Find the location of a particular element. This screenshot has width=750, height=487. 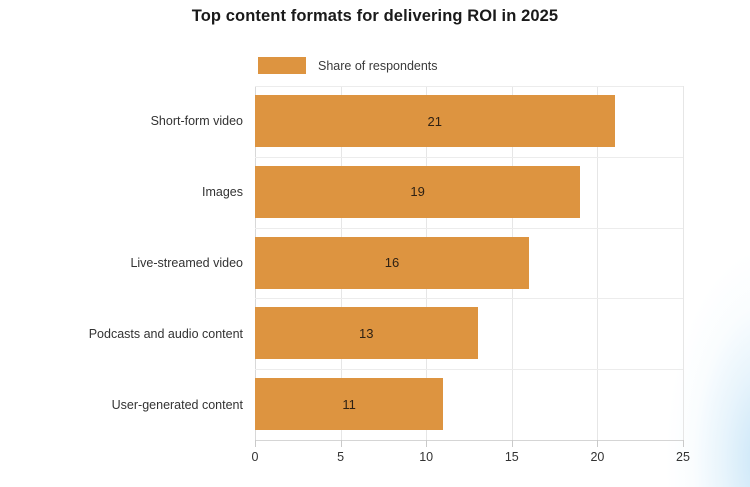

x-axis-tick-label: 25 is located at coordinates (683, 457).